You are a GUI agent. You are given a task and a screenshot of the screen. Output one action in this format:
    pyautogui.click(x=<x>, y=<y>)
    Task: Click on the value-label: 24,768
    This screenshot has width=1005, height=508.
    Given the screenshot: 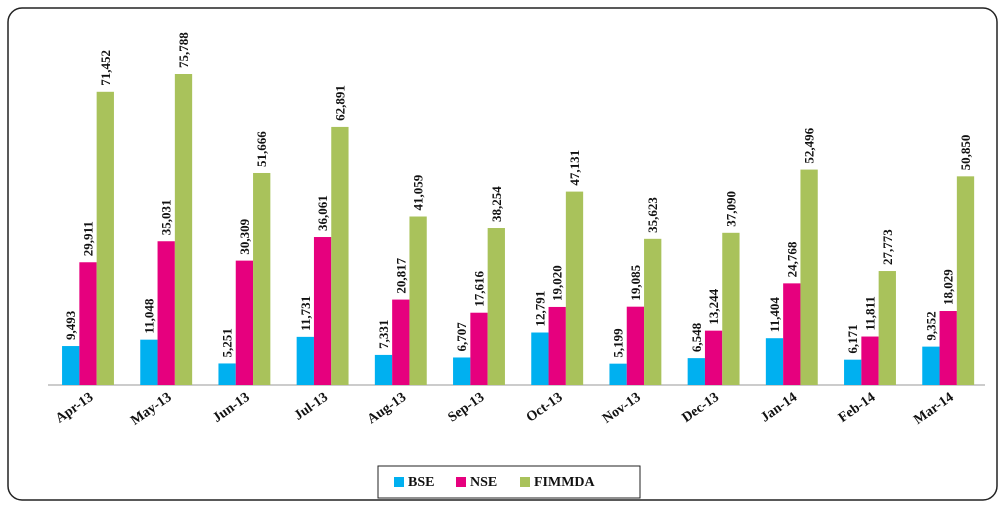 What is the action you would take?
    pyautogui.click(x=791, y=259)
    